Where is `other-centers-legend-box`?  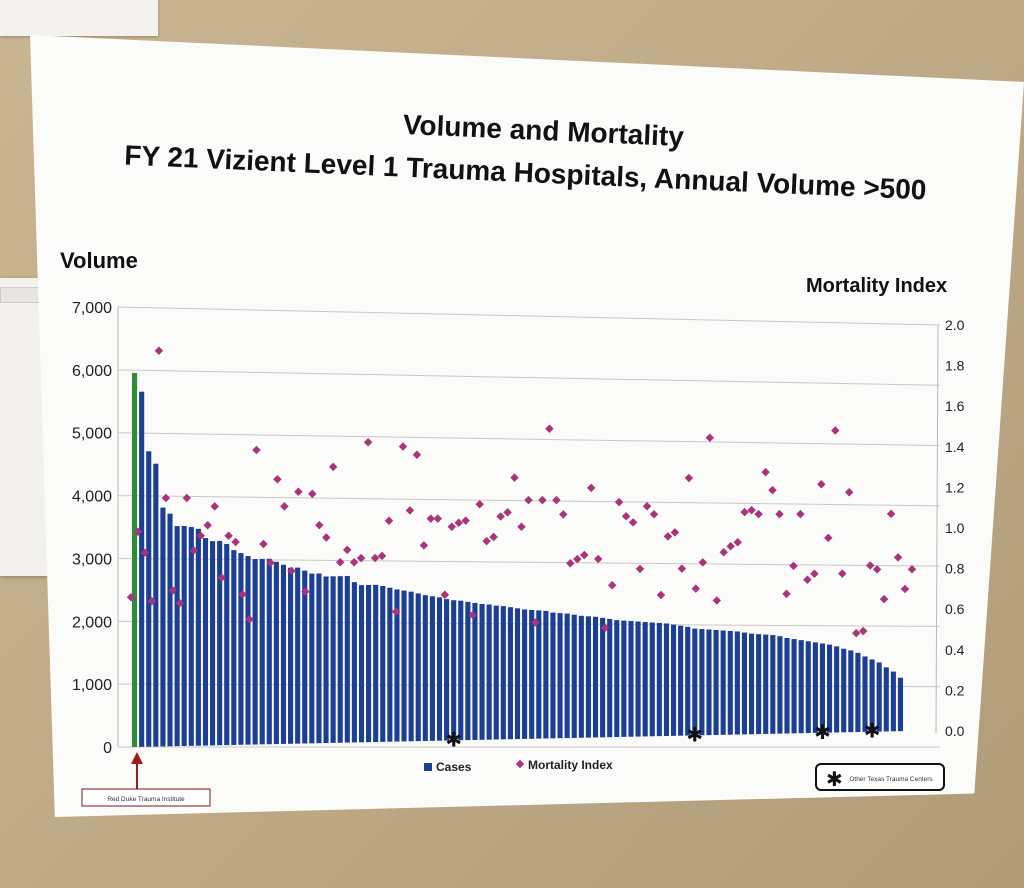 other-centers-legend-box is located at coordinates (880, 777).